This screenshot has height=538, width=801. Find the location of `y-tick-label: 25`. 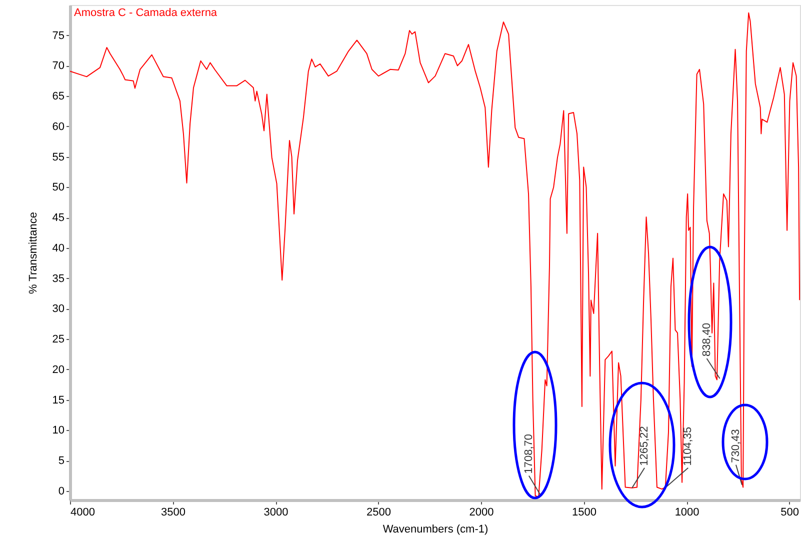

y-tick-label: 25 is located at coordinates (58, 340).